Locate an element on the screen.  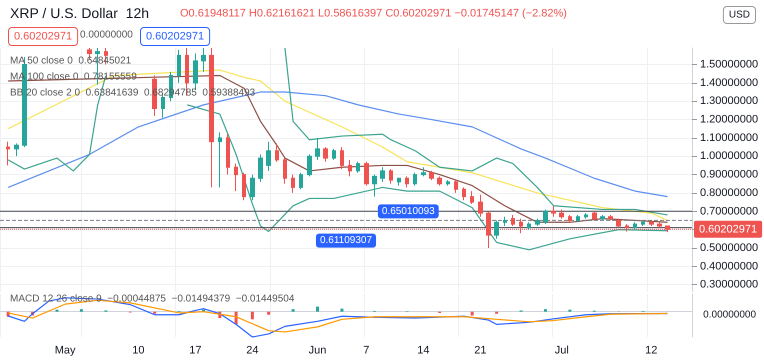
y-tick-label: 0.90000000 is located at coordinates (729, 174).